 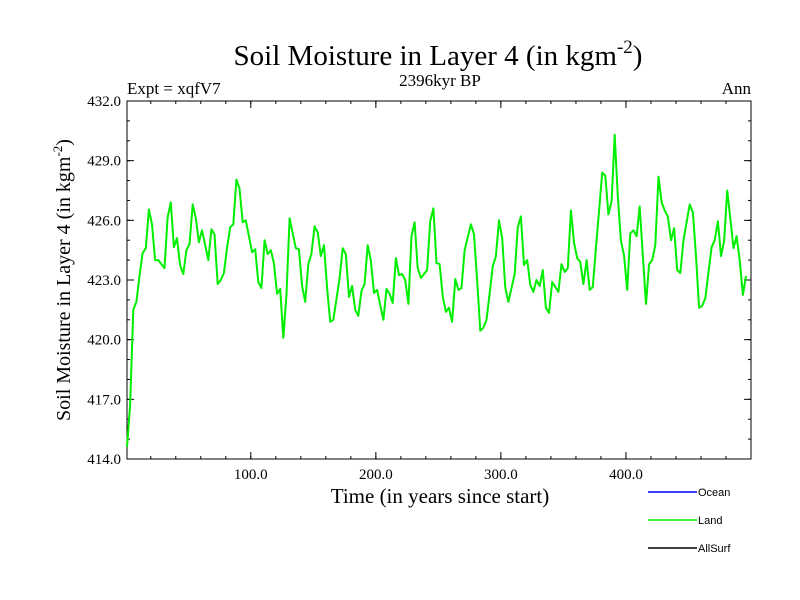 I want to click on y-tick-label: 423.0, so click(x=104, y=281).